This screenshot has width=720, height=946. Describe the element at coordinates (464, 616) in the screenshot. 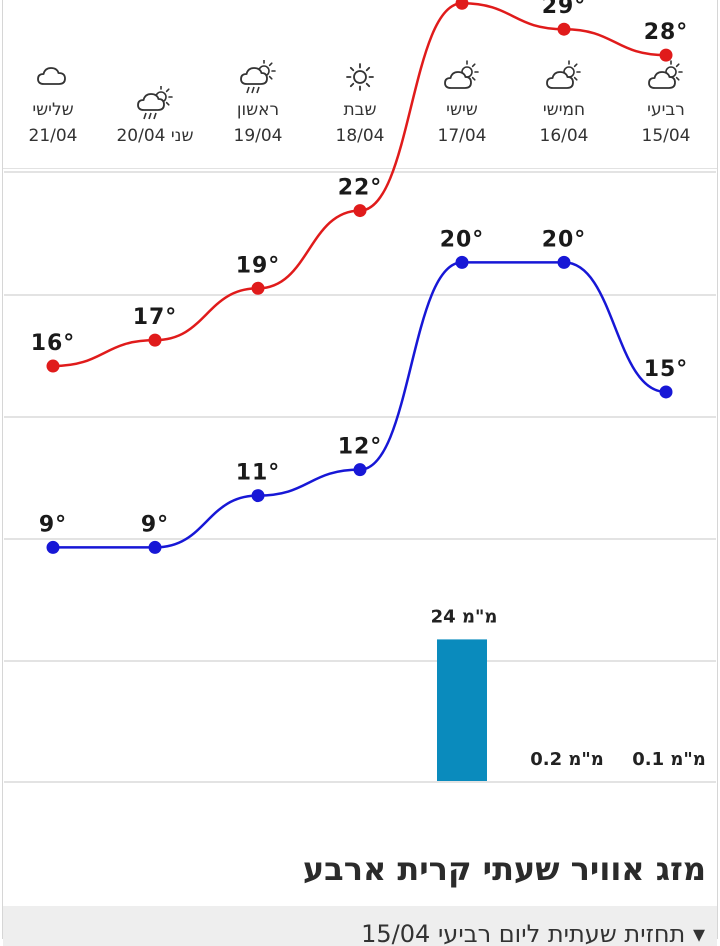

I see `precip-label: 24 מ"מ` at that location.